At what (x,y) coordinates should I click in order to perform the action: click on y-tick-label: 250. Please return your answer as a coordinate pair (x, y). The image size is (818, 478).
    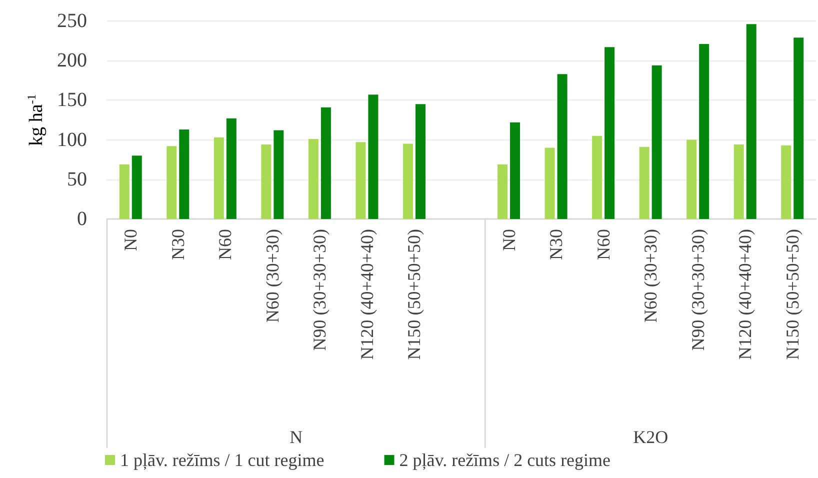
    Looking at the image, I should click on (72, 21).